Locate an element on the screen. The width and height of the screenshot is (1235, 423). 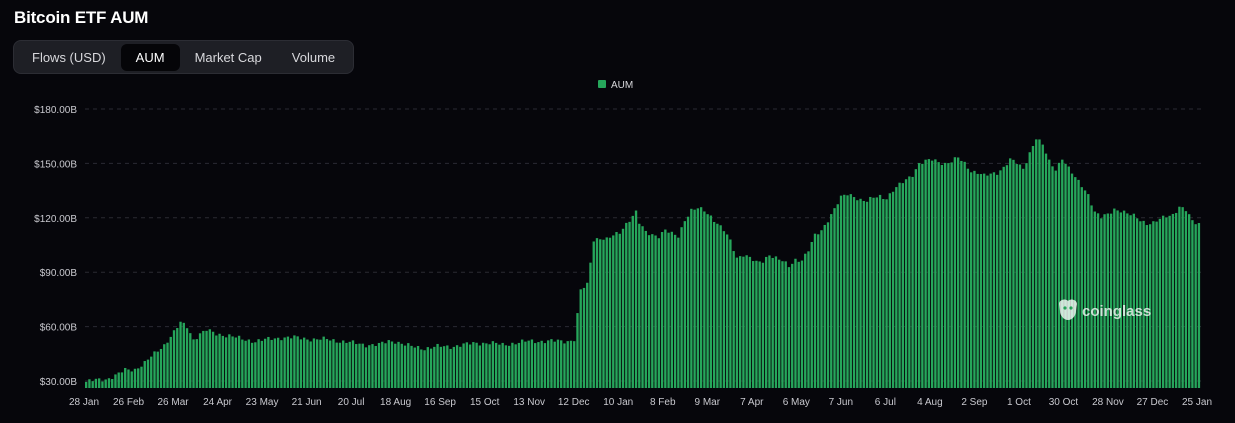
x-tick-label: 8 Feb is located at coordinates (663, 402).